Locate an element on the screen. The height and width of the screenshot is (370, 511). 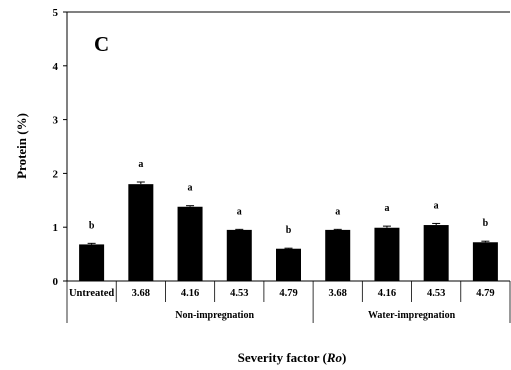
x-tick-label: Untreated is located at coordinates (91, 293).